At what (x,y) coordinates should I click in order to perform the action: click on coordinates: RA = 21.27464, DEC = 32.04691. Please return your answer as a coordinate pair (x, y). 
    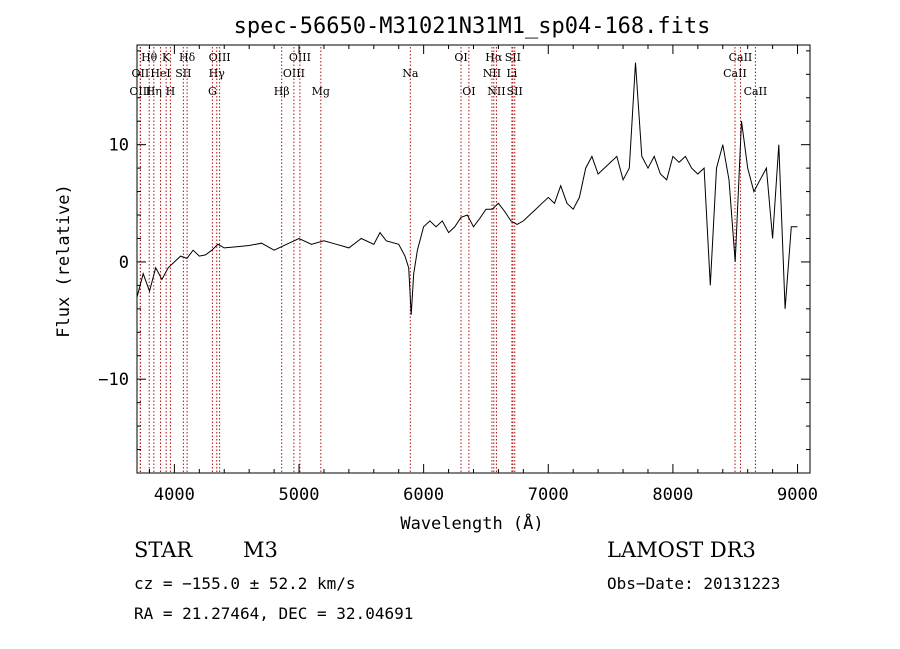
    Looking at the image, I should click on (274, 613).